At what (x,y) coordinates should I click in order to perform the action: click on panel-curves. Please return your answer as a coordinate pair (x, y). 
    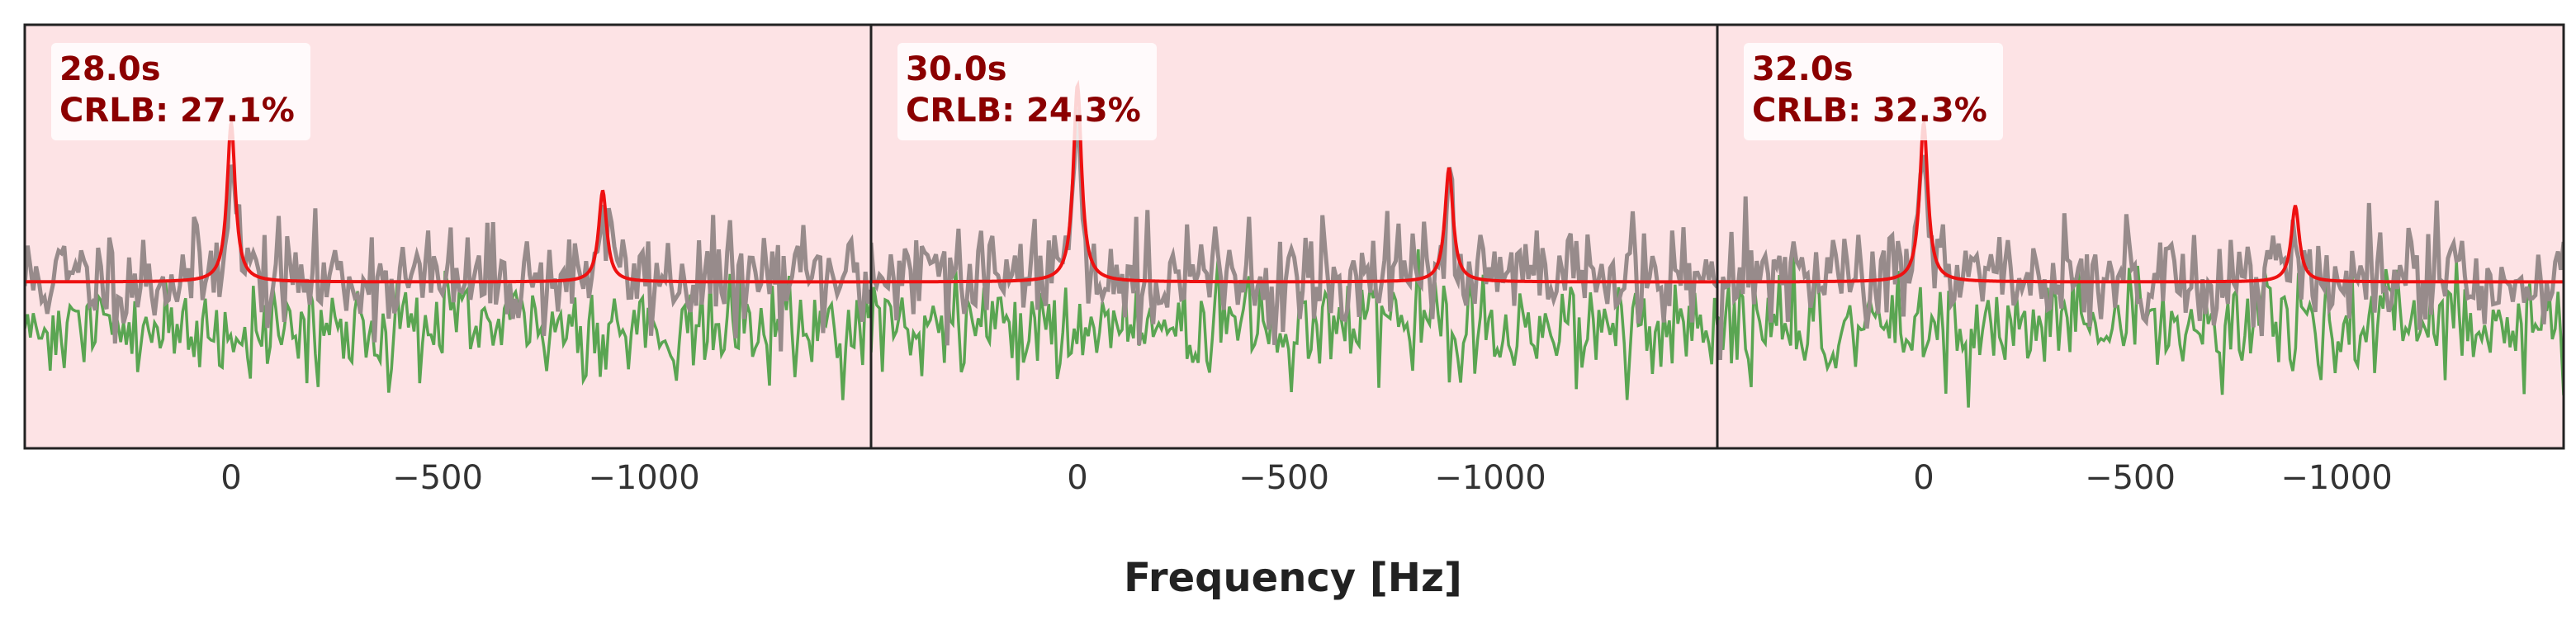
    Looking at the image, I should click on (448, 259).